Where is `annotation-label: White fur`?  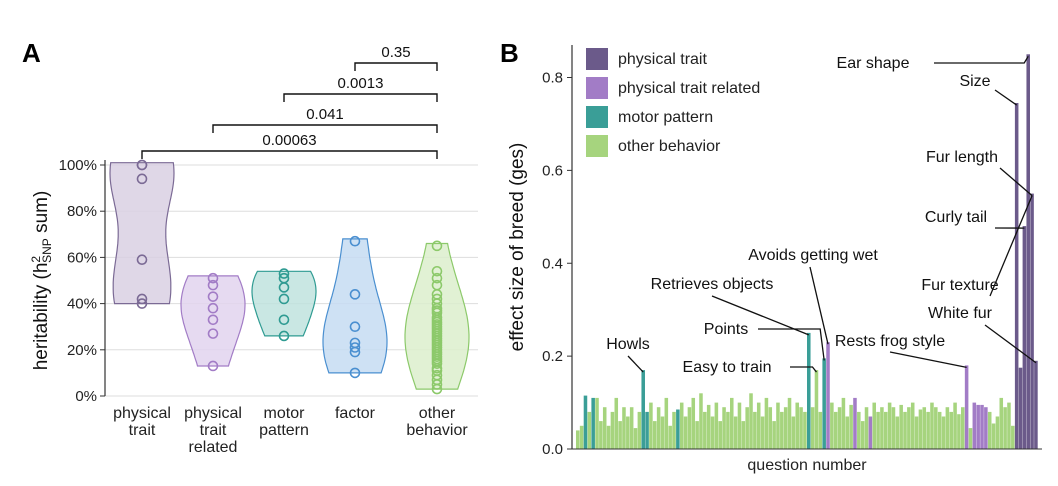
annotation-label: White fur is located at coordinates (960, 313).